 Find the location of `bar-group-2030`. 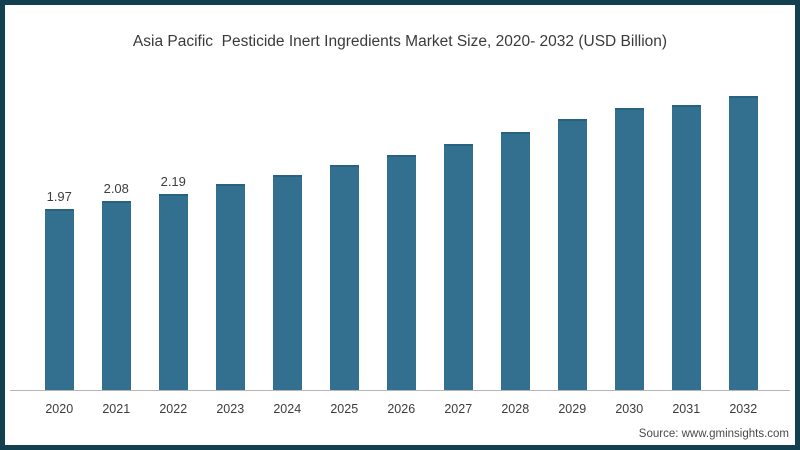

bar-group-2030 is located at coordinates (629, 248).